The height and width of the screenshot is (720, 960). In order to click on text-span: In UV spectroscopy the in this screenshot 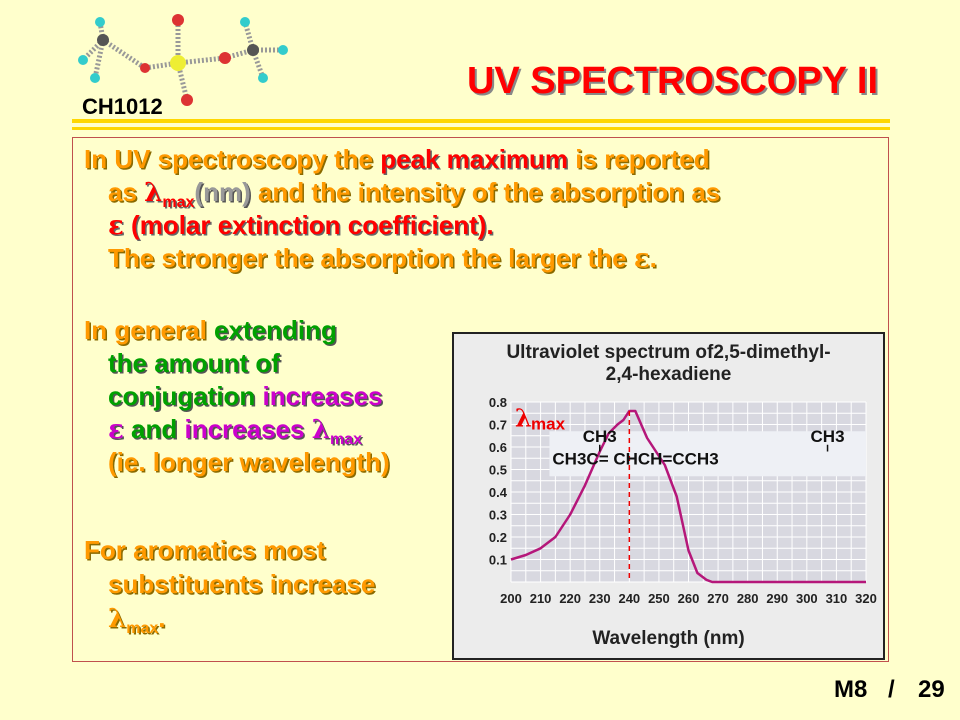, I will do `click(232, 159)`.